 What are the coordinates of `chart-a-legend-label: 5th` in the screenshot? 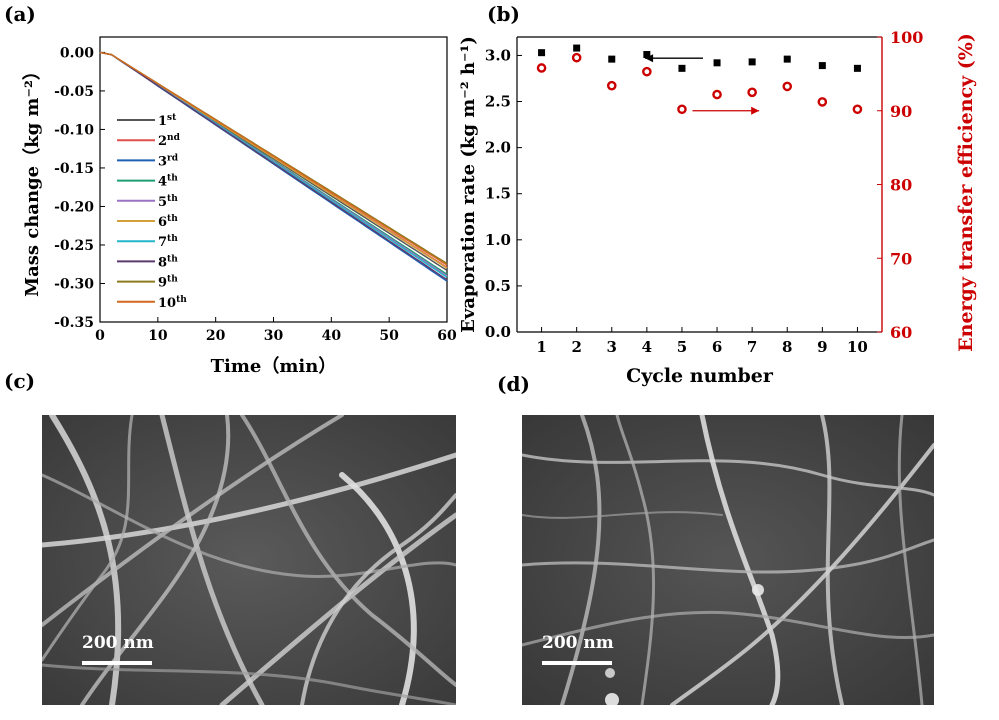 It's located at (168, 202).